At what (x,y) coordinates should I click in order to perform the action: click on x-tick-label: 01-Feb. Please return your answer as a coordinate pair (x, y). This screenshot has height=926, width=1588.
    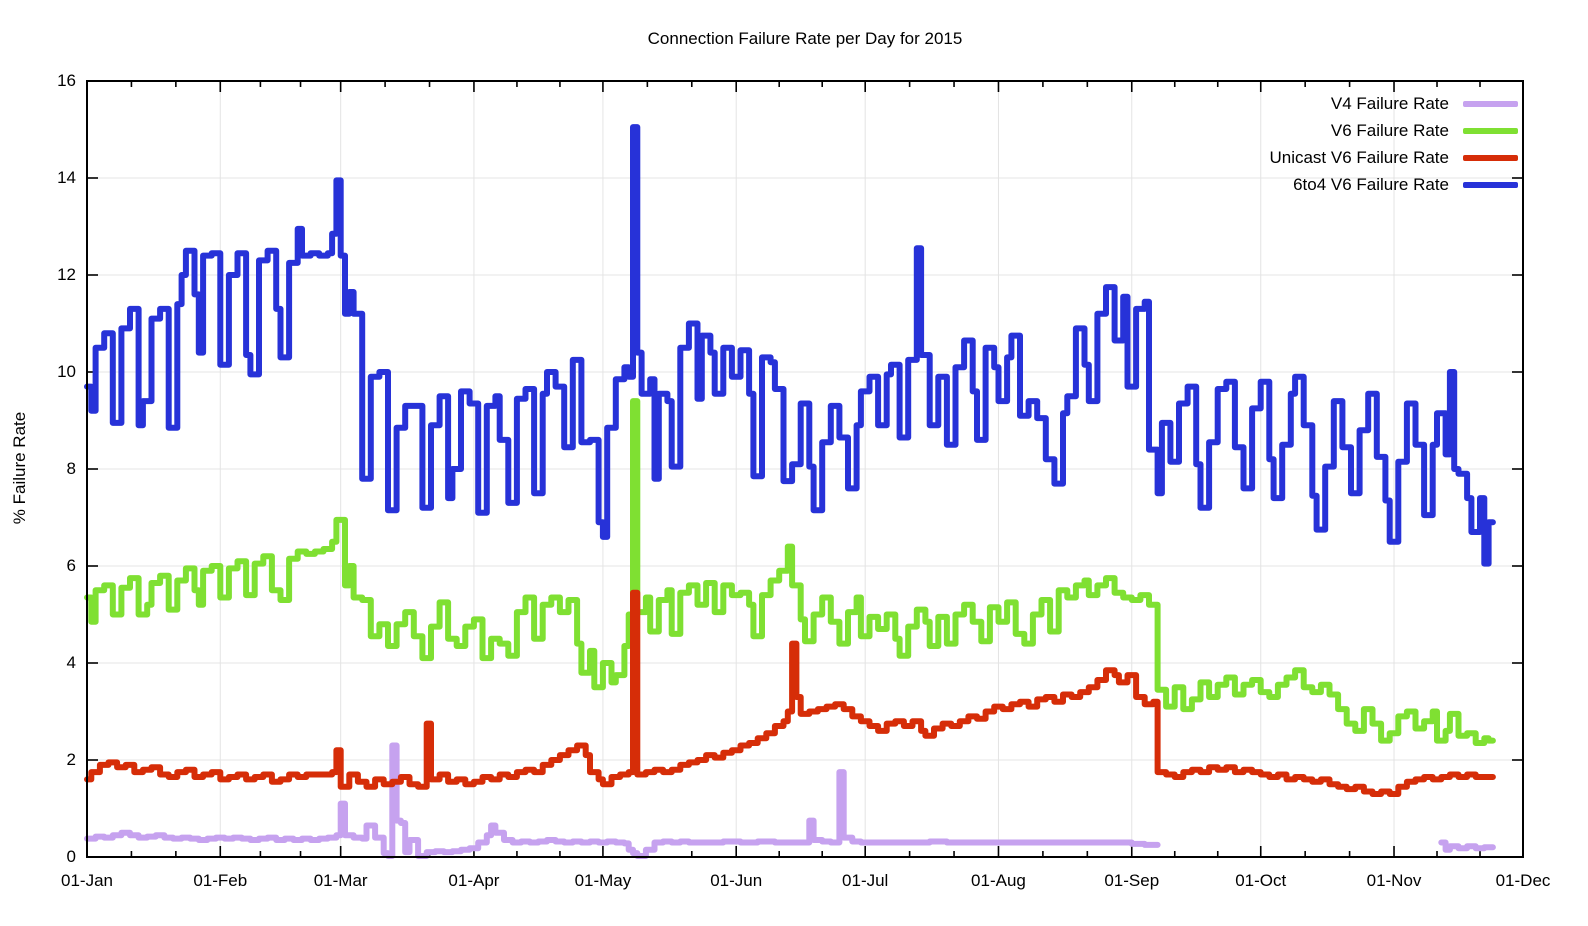
    Looking at the image, I should click on (220, 880).